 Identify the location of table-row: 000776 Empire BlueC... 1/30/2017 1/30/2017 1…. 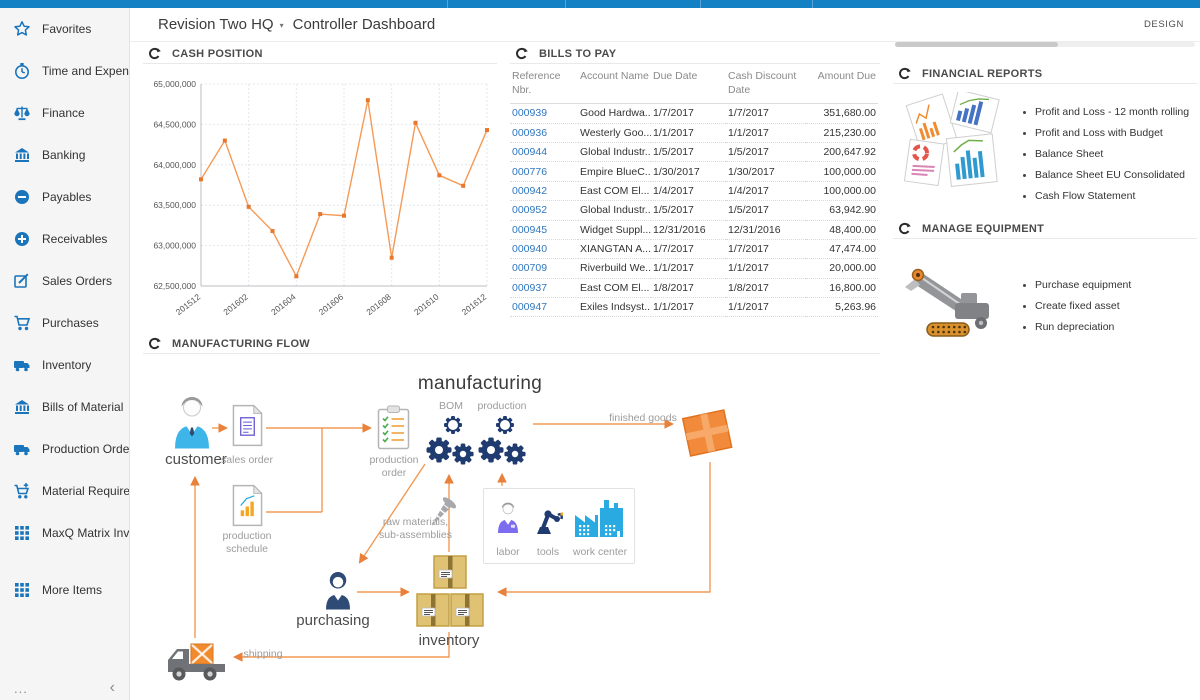
(694, 171).